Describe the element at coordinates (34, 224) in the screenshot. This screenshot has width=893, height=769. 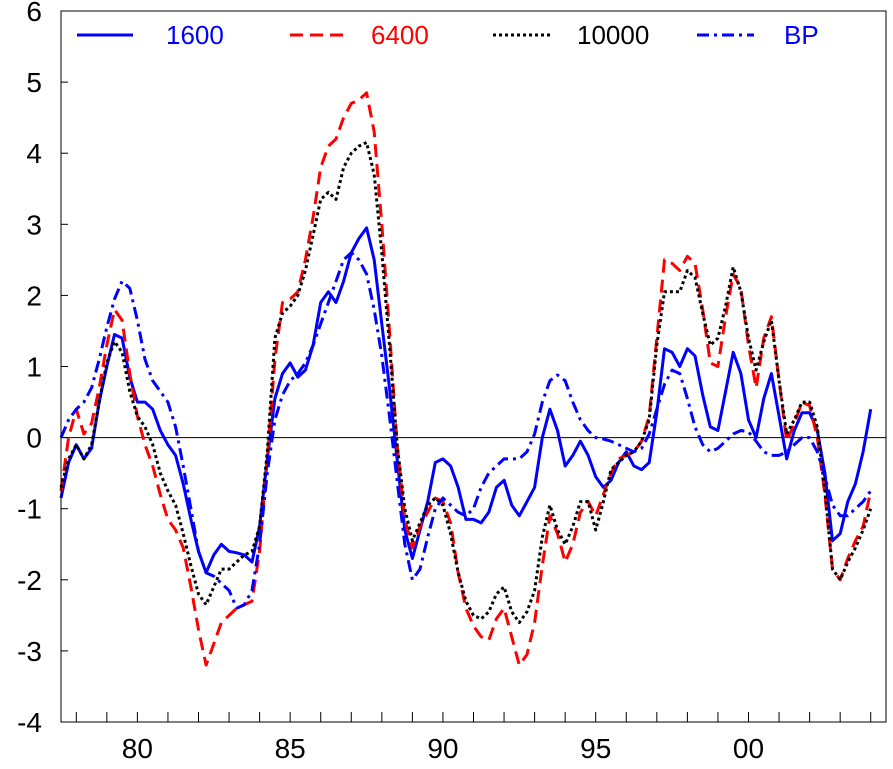
I see `y-tick-label: 3` at that location.